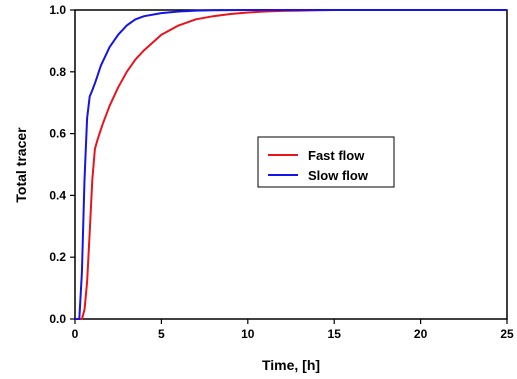 The height and width of the screenshot is (379, 517). Describe the element at coordinates (338, 175) in the screenshot. I see `legend-label-slow-flow: Slow flow` at that location.